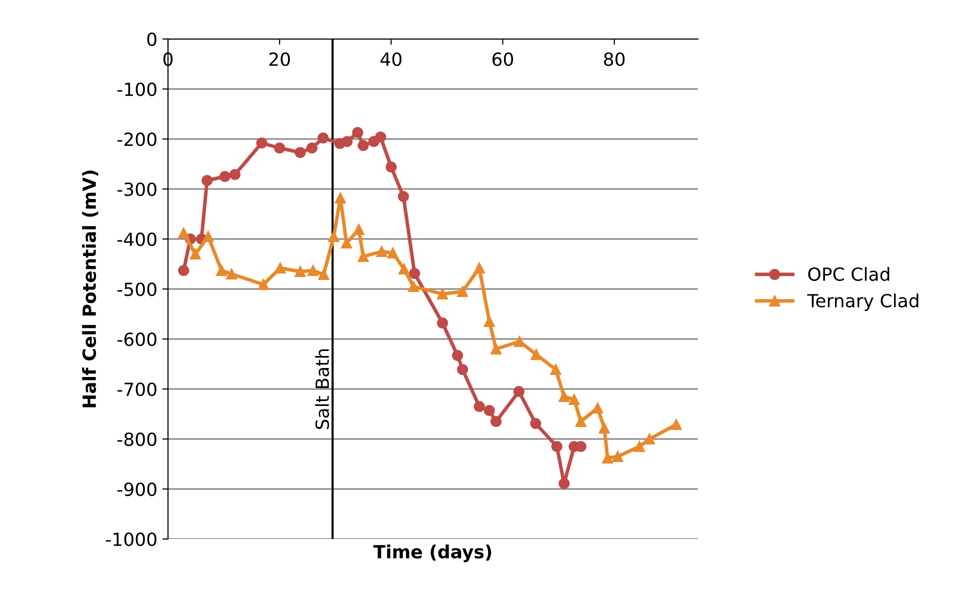  I want to click on x-tick-label: 80, so click(614, 59).